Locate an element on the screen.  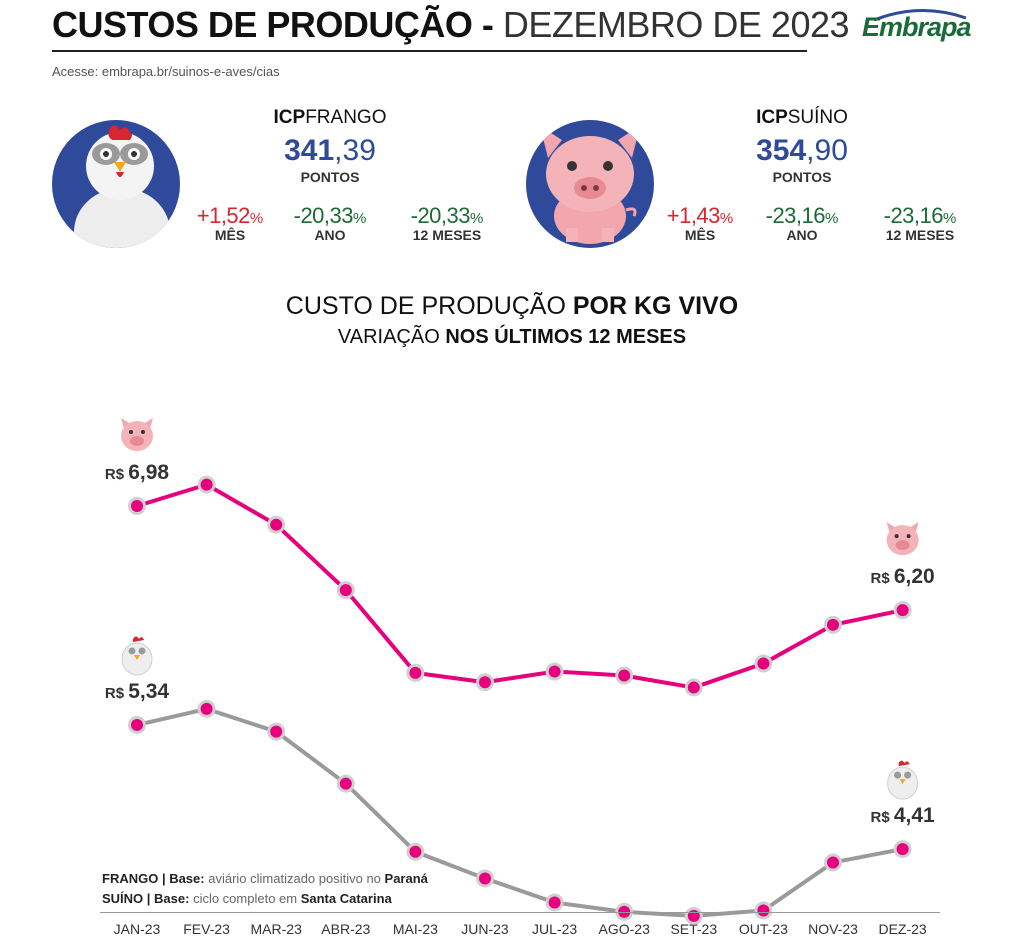
x-tick-label: ABR-23 is located at coordinates (345, 929).